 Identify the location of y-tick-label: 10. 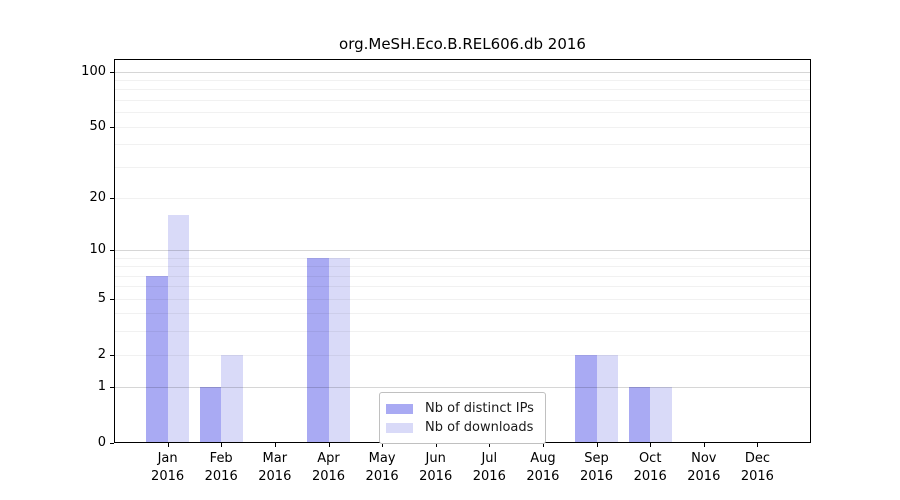
(97, 249).